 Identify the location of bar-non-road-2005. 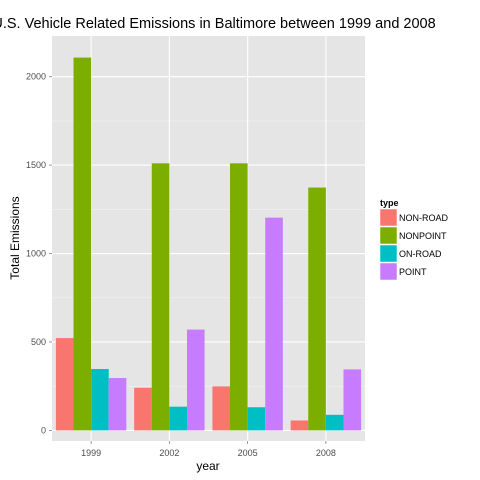
(221, 408).